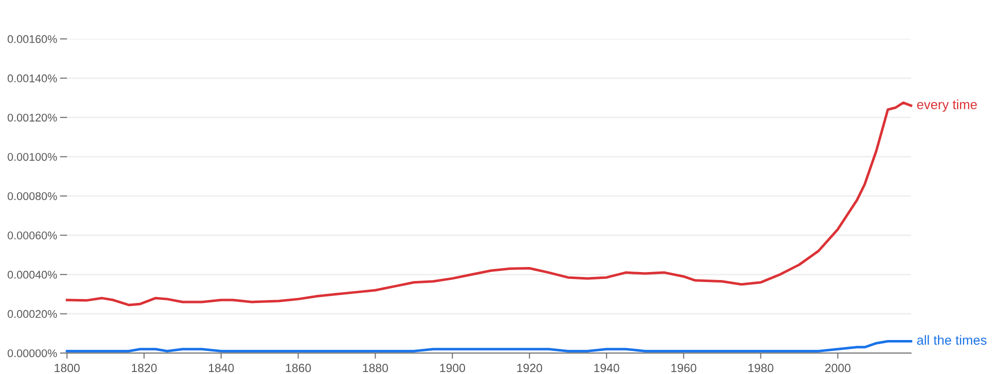  Describe the element at coordinates (298, 368) in the screenshot. I see `x-tick-label: 1860` at that location.